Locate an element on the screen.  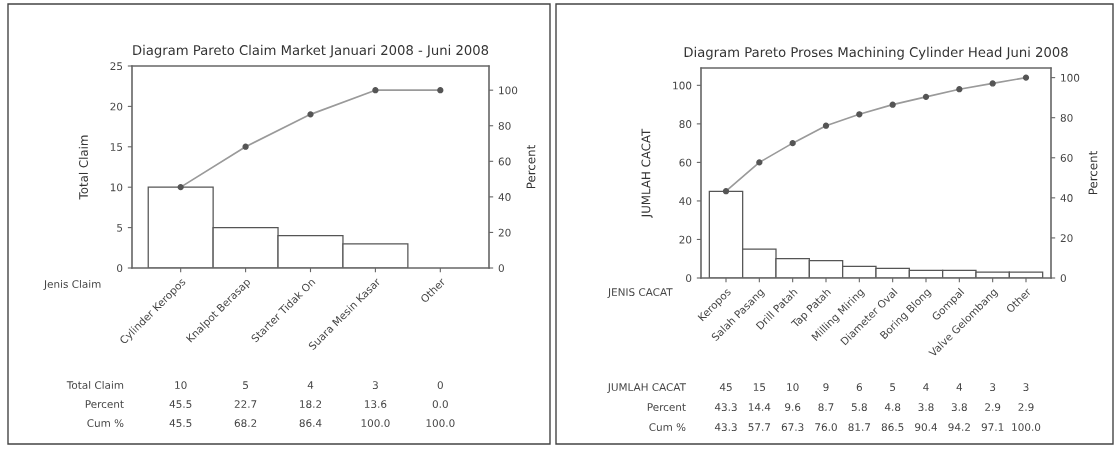
y-tick-label: 25 is located at coordinates (116, 66).